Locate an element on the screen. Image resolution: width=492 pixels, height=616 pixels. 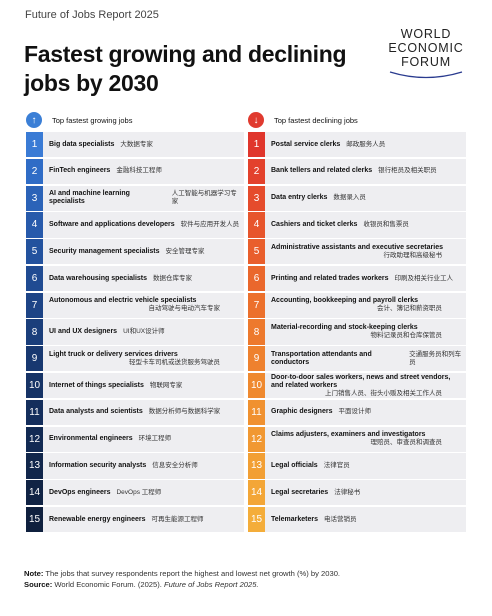
growing-job-row: 10 Internet of things specialists 物联网专家 is located at coordinates (135, 386).